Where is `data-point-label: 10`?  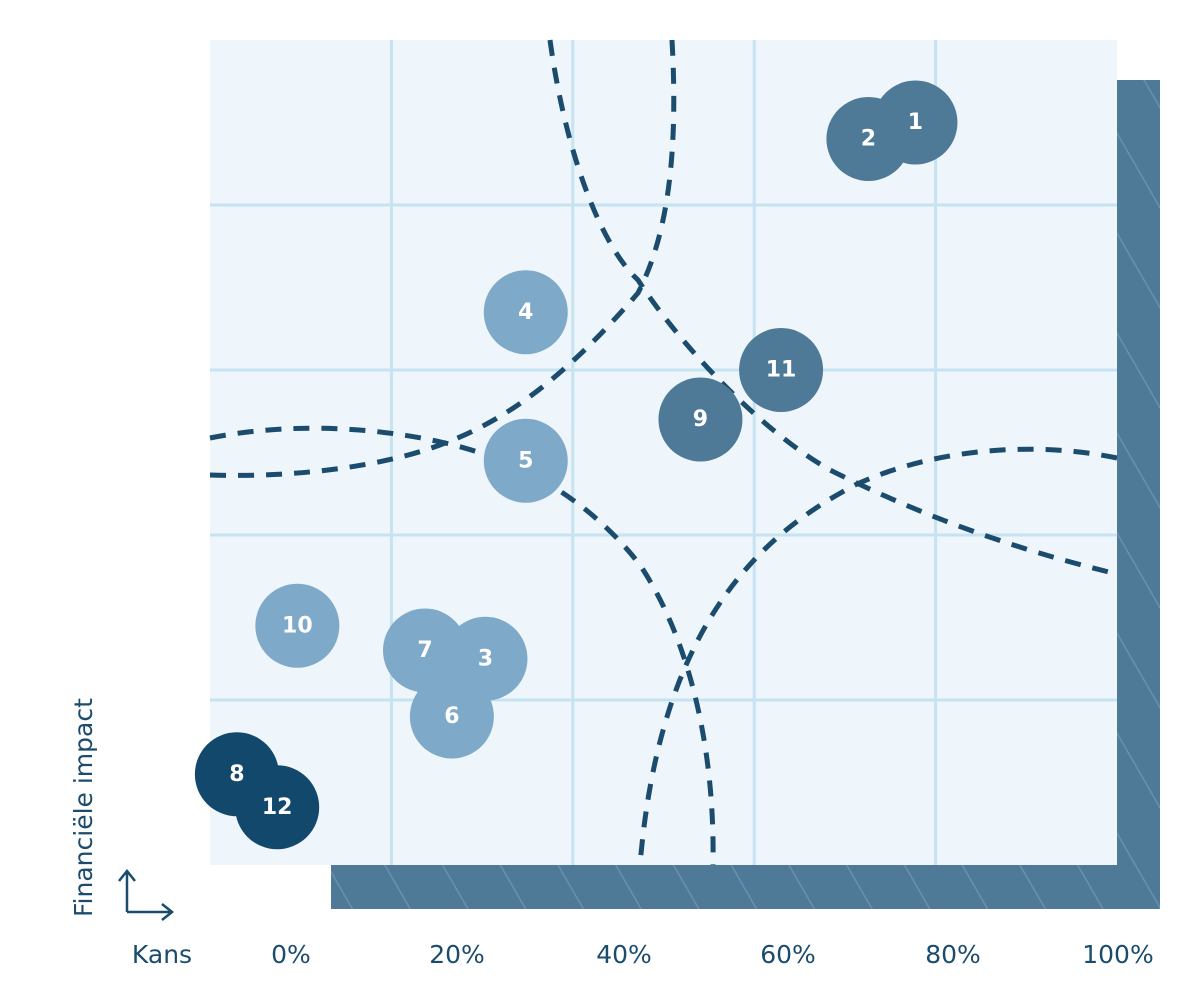 data-point-label: 10 is located at coordinates (297, 625).